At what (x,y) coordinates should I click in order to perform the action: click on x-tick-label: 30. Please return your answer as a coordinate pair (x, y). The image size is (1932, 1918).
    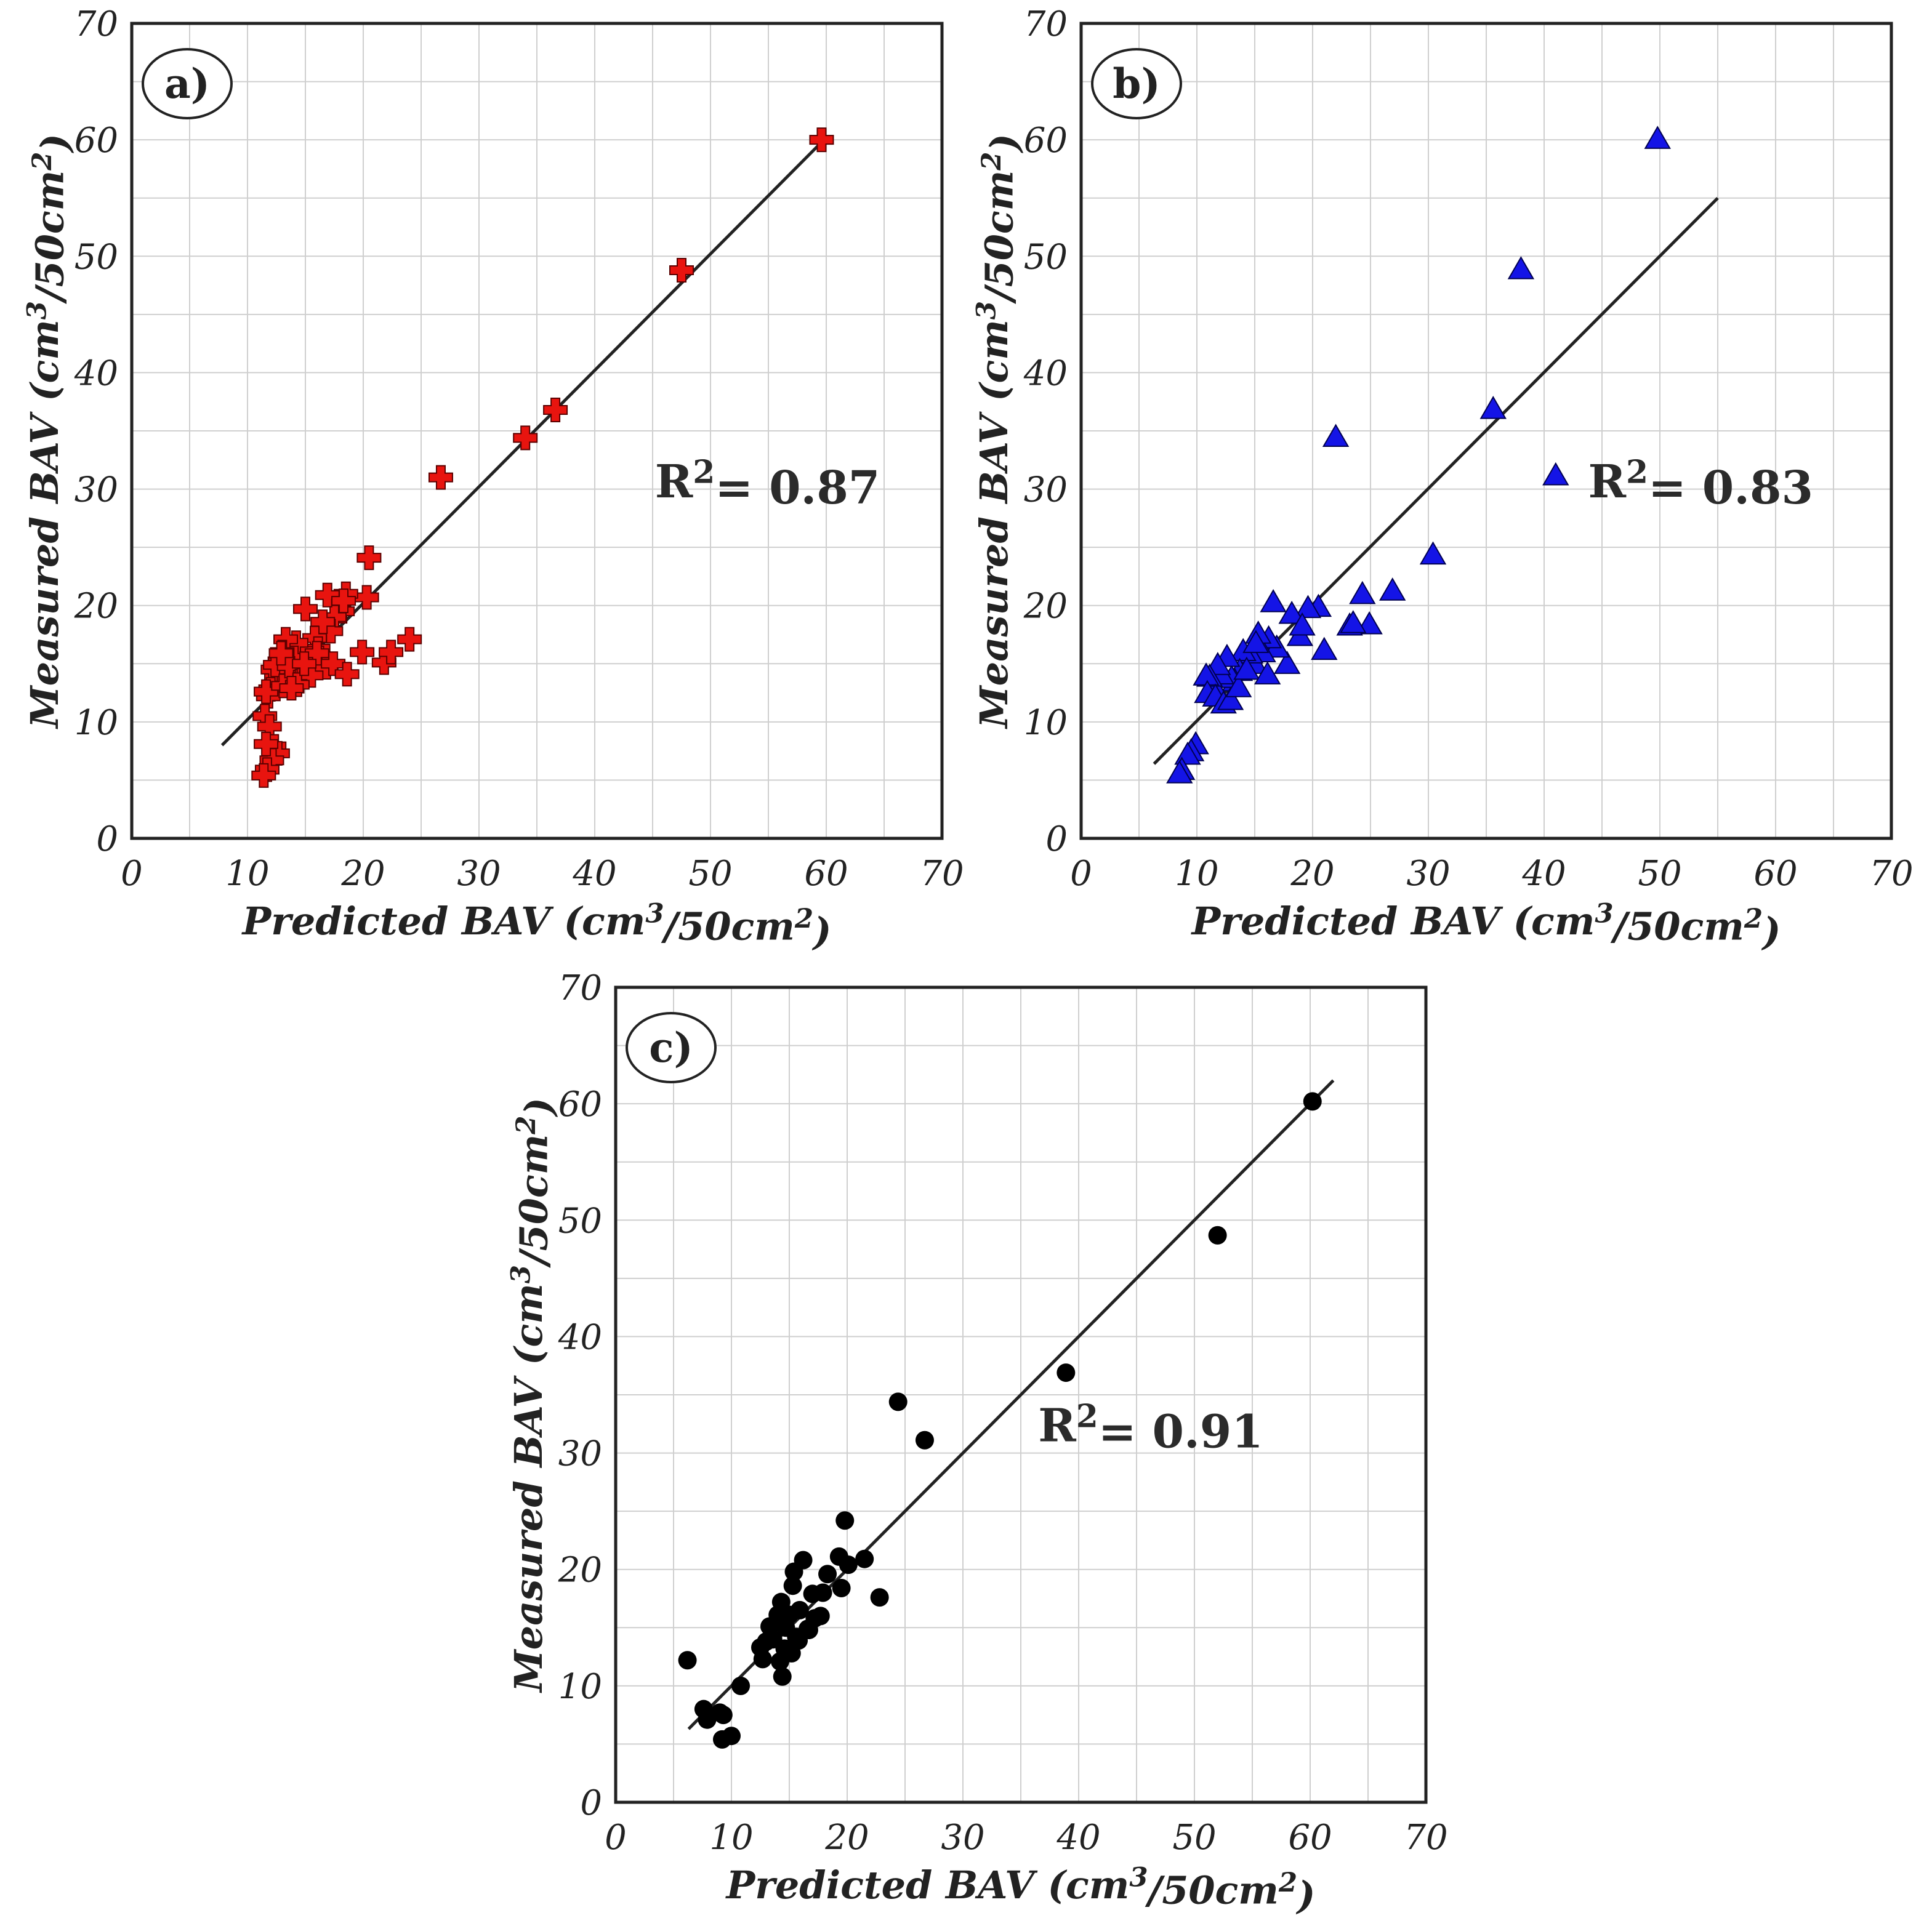
    Looking at the image, I should click on (962, 1838).